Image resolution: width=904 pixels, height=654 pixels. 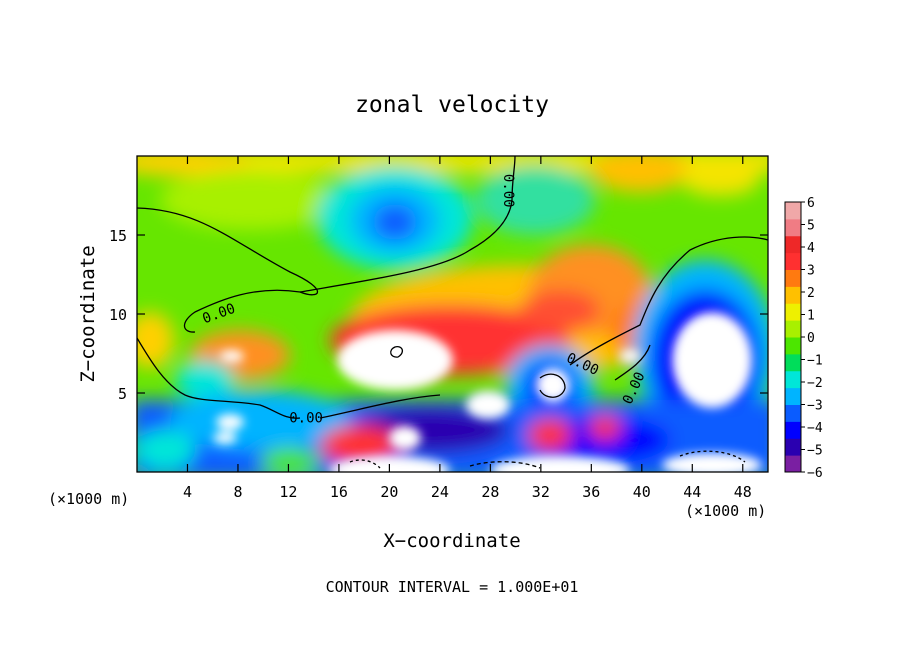 What do you see at coordinates (88, 313) in the screenshot?
I see `y-axis-label: Z−coordinate` at bounding box center [88, 313].